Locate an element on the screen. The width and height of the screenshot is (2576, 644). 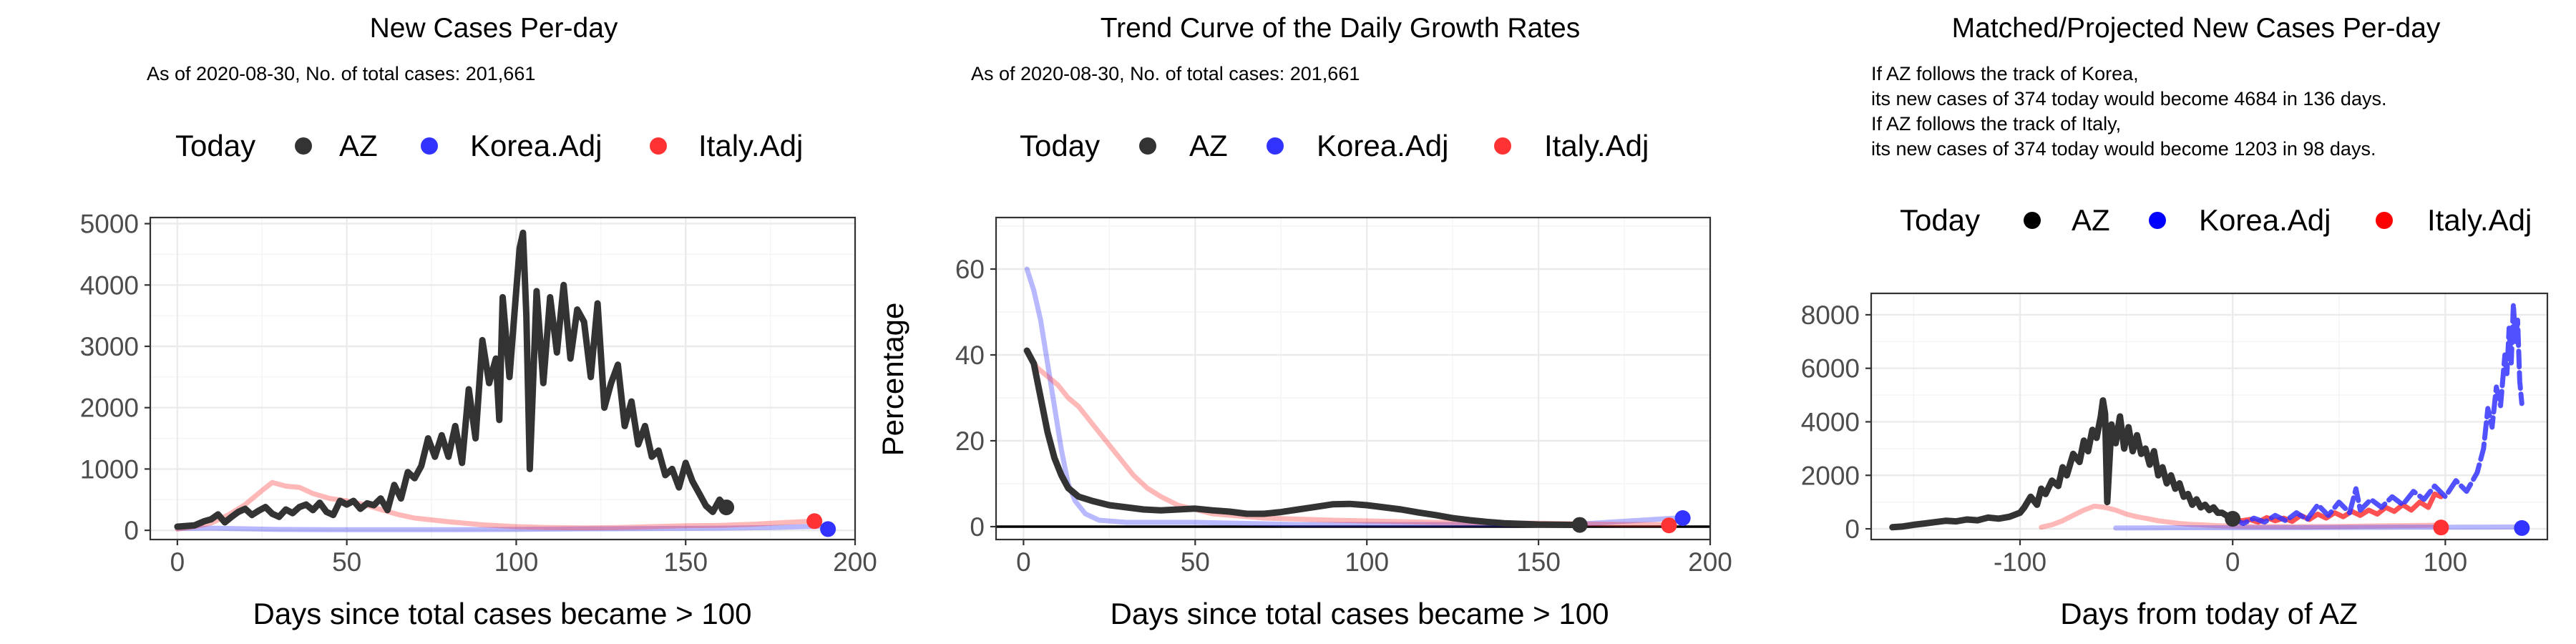
panel3-today-markers is located at coordinates (2377, 523).